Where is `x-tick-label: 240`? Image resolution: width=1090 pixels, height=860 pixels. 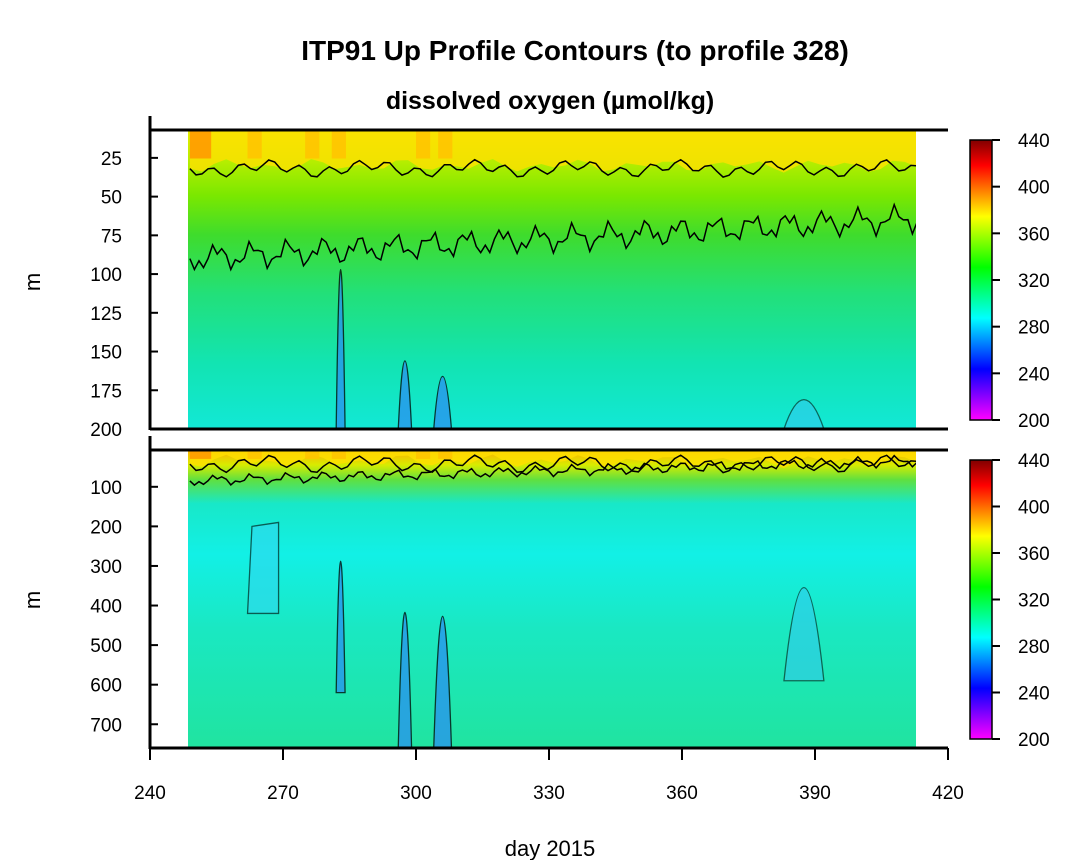
x-tick-label: 240 is located at coordinates (150, 793).